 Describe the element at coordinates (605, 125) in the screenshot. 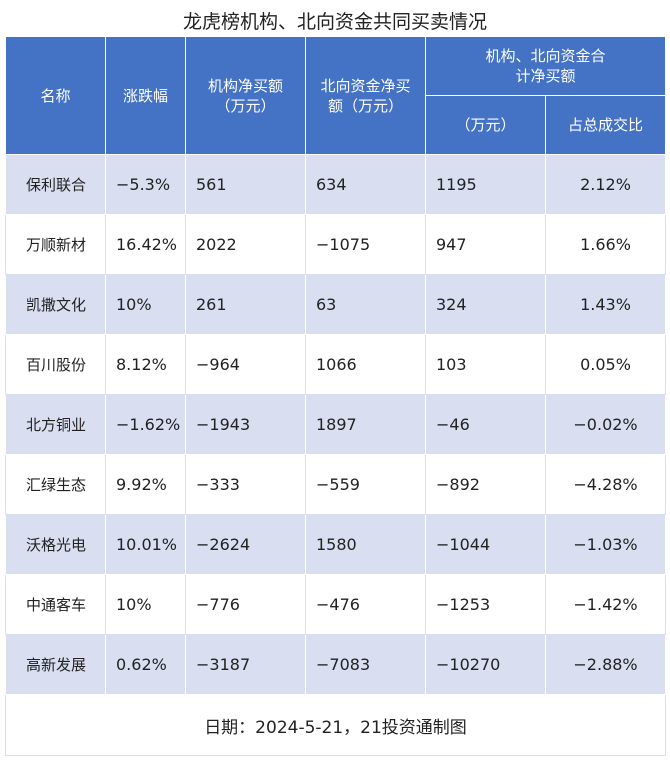

I see `header-share: 占总成交比` at that location.